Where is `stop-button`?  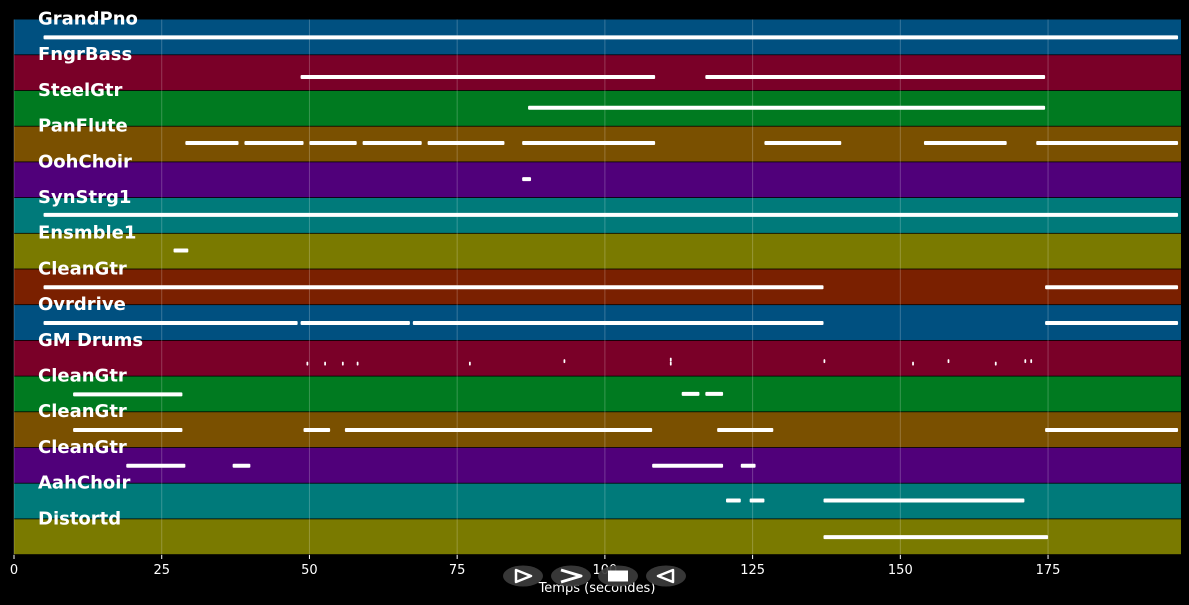
stop-button is located at coordinates (618, 576).